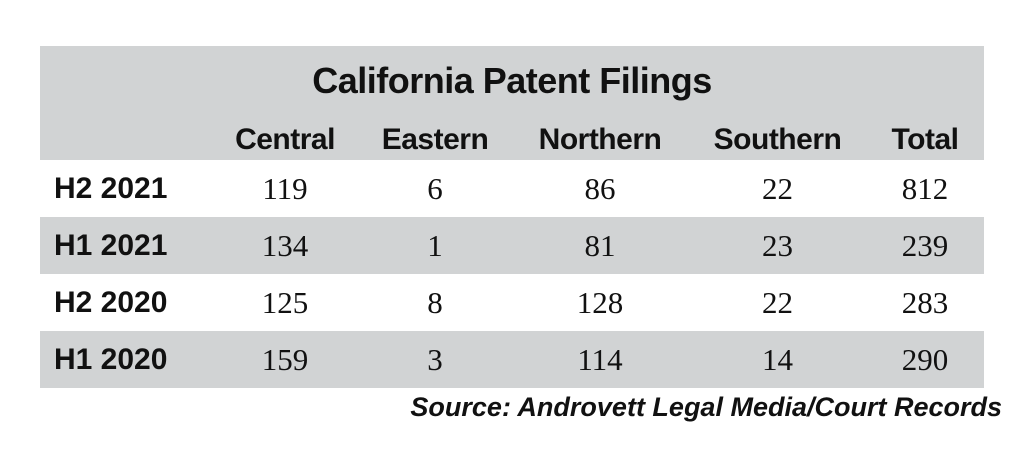 The width and height of the screenshot is (1024, 466). What do you see at coordinates (285, 188) in the screenshot?
I see `table-cell: 119` at bounding box center [285, 188].